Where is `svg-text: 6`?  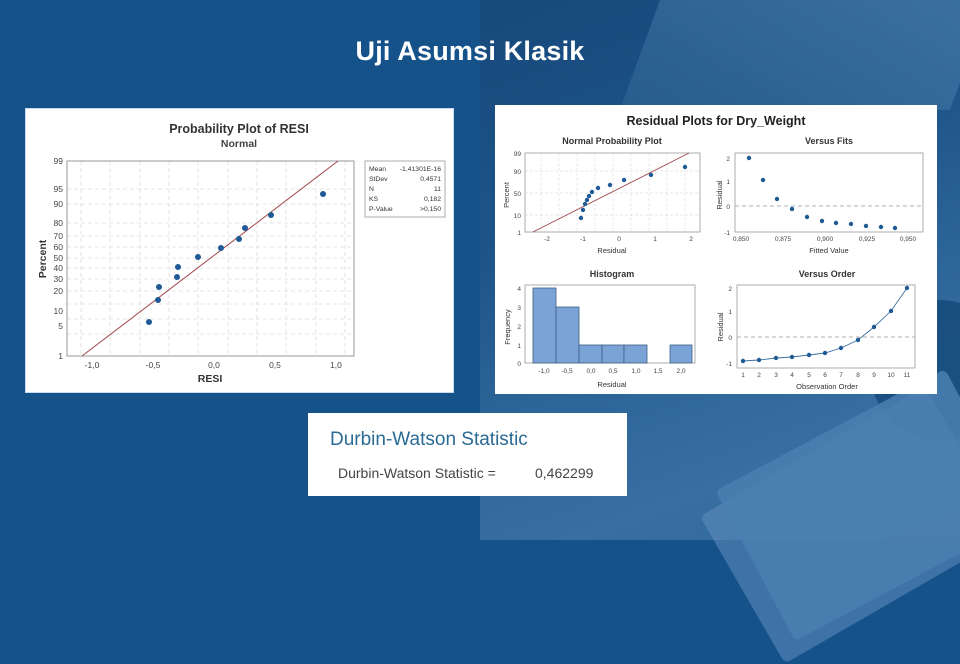 svg-text: 6 is located at coordinates (825, 375).